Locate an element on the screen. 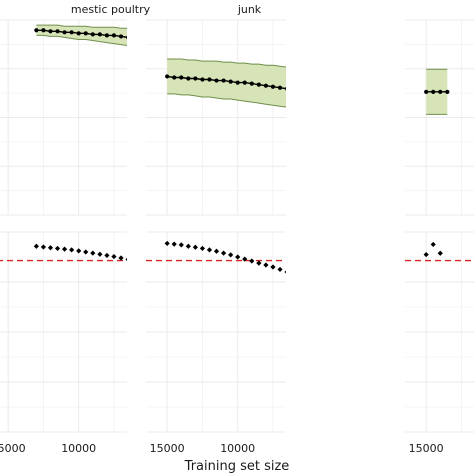  facet-label: mestic poultry is located at coordinates (111, 9).